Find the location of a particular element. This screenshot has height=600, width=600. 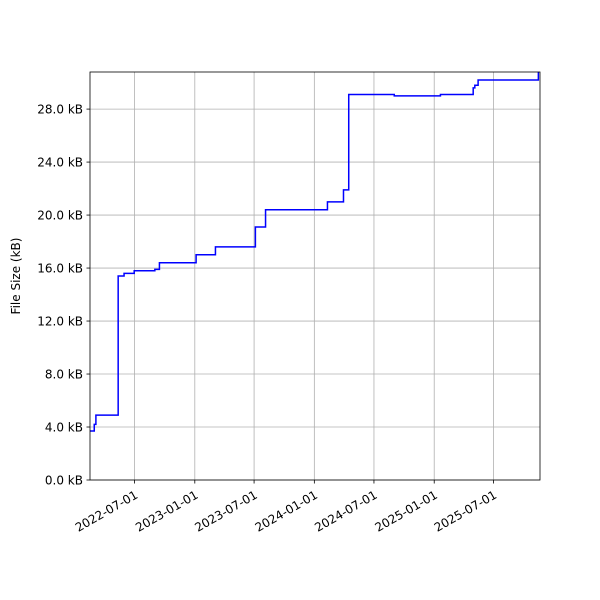

y-tick-label: 20.0 kB is located at coordinates (60, 216).